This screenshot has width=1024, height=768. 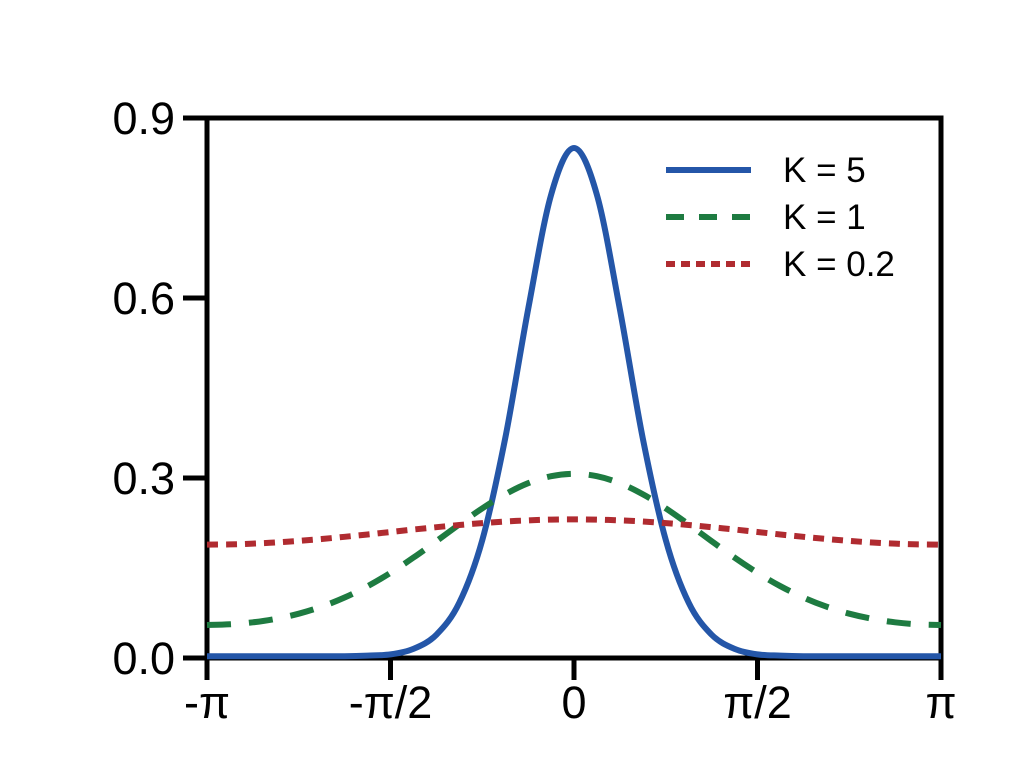 What do you see at coordinates (574, 549) in the screenshot?
I see `curve-k1` at bounding box center [574, 549].